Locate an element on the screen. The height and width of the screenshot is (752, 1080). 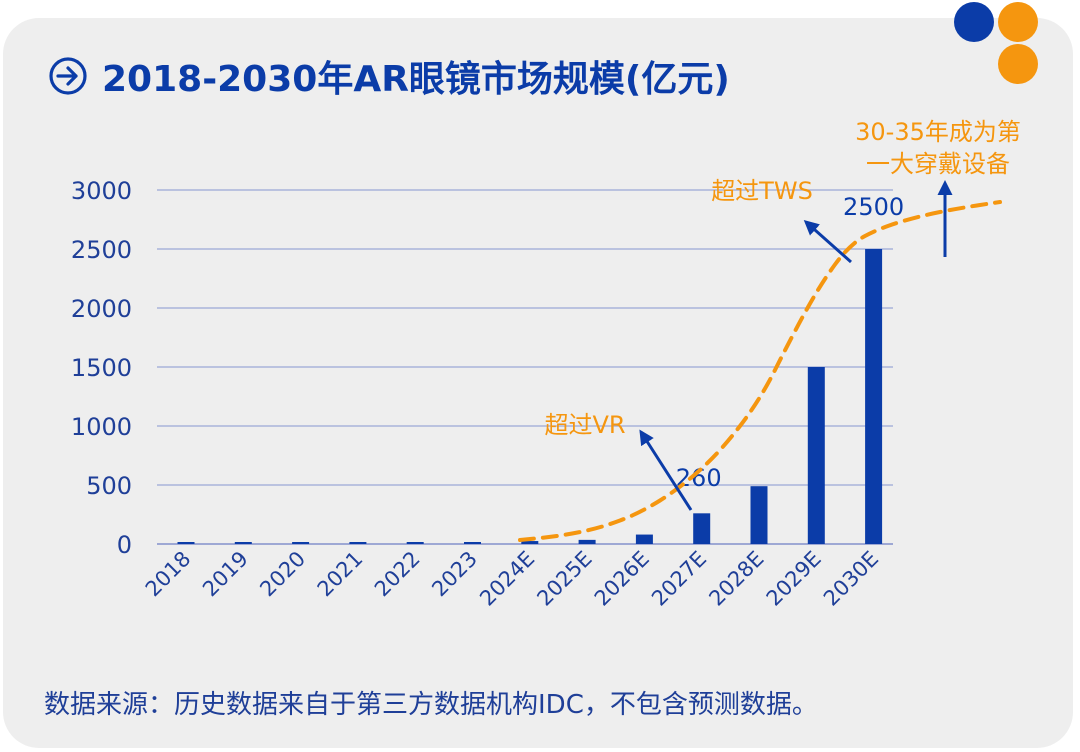
title-row: 2018-2030年AR眼镜市场规模(亿元) is located at coordinates (389, 76).